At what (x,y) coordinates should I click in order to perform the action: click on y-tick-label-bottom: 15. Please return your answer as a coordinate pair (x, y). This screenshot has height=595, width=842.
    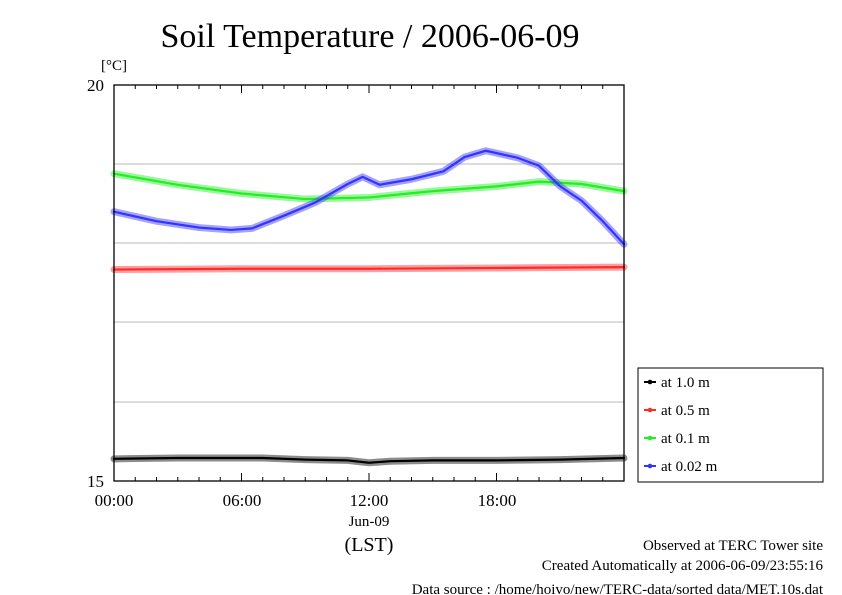
    Looking at the image, I should click on (95, 481).